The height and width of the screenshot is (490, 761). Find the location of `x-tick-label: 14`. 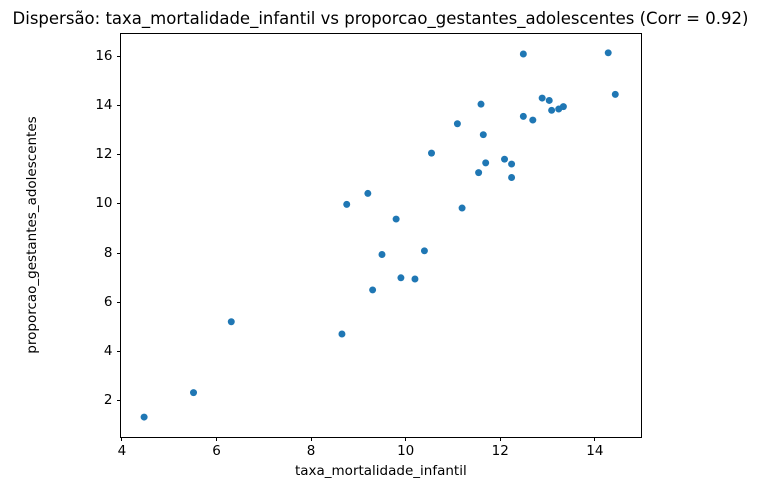

x-tick-label: 14 is located at coordinates (595, 450).